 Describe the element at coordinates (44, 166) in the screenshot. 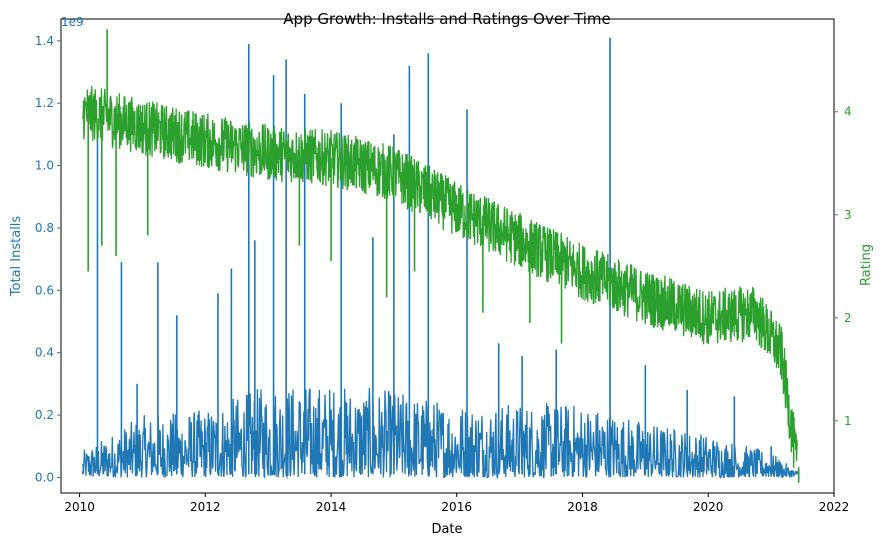

I see `left-y-tick-label: 1.0` at that location.